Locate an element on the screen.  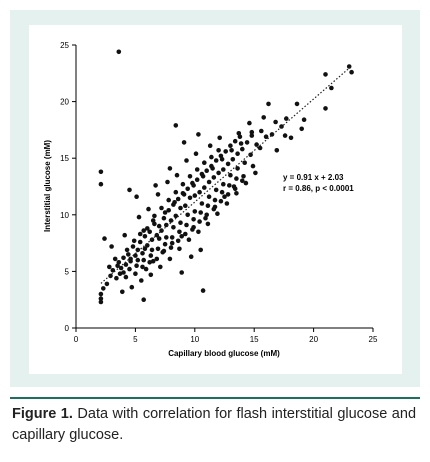
y-tick-label: 0 is located at coordinates (67, 328).